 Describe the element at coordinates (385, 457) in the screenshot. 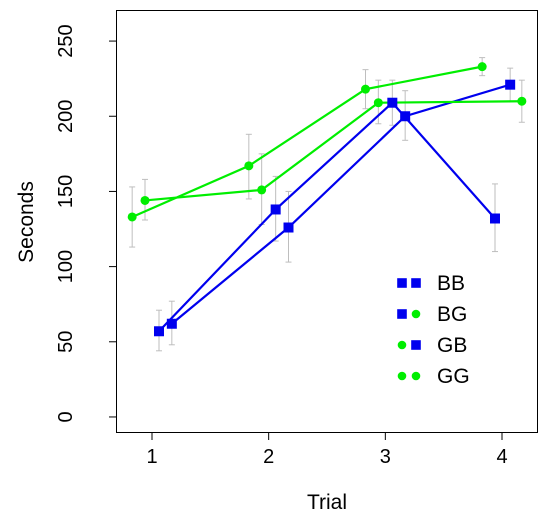

I see `x-tick-label: 3` at that location.